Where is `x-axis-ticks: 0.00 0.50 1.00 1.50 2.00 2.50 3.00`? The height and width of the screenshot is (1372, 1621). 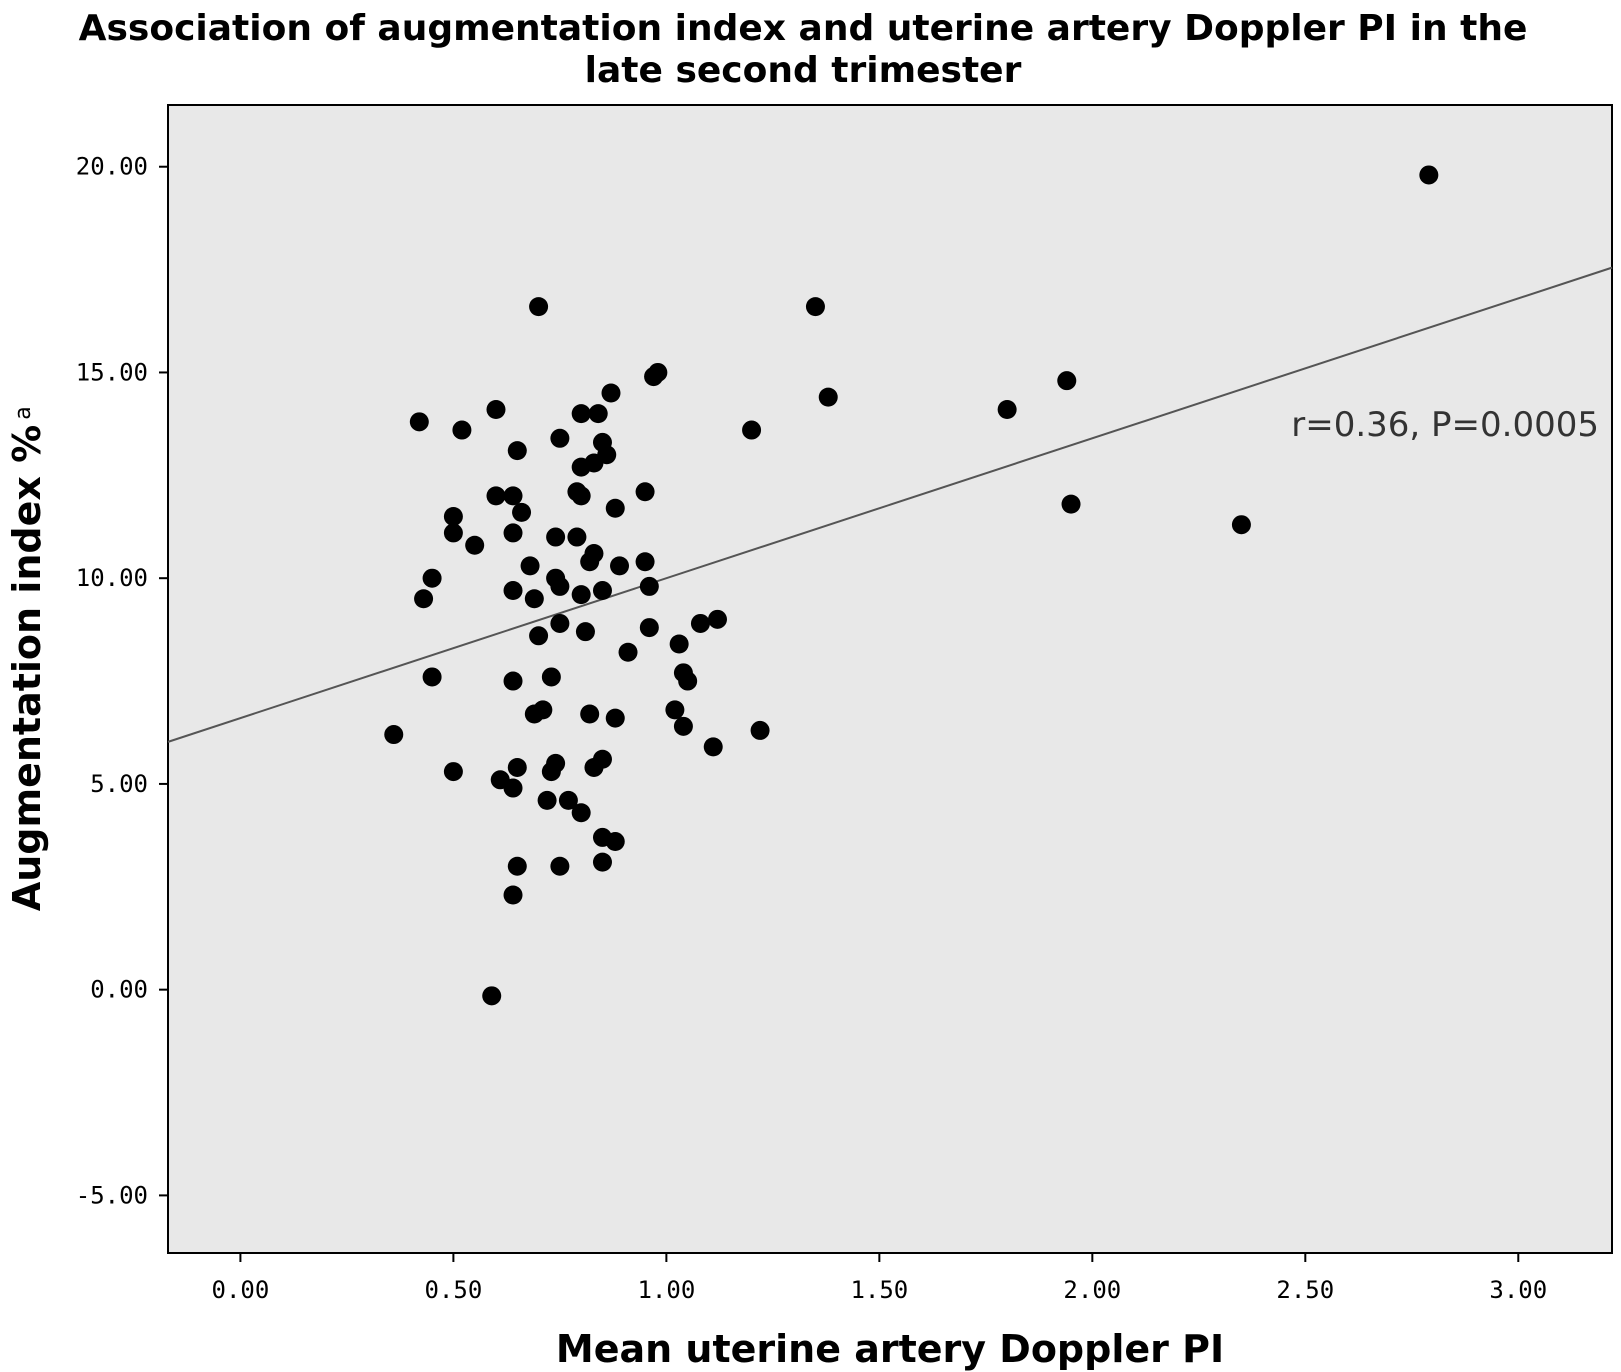
x-axis-ticks: 0.00 0.50 1.00 1.50 2.00 2.50 3.00 is located at coordinates (879, 1278).